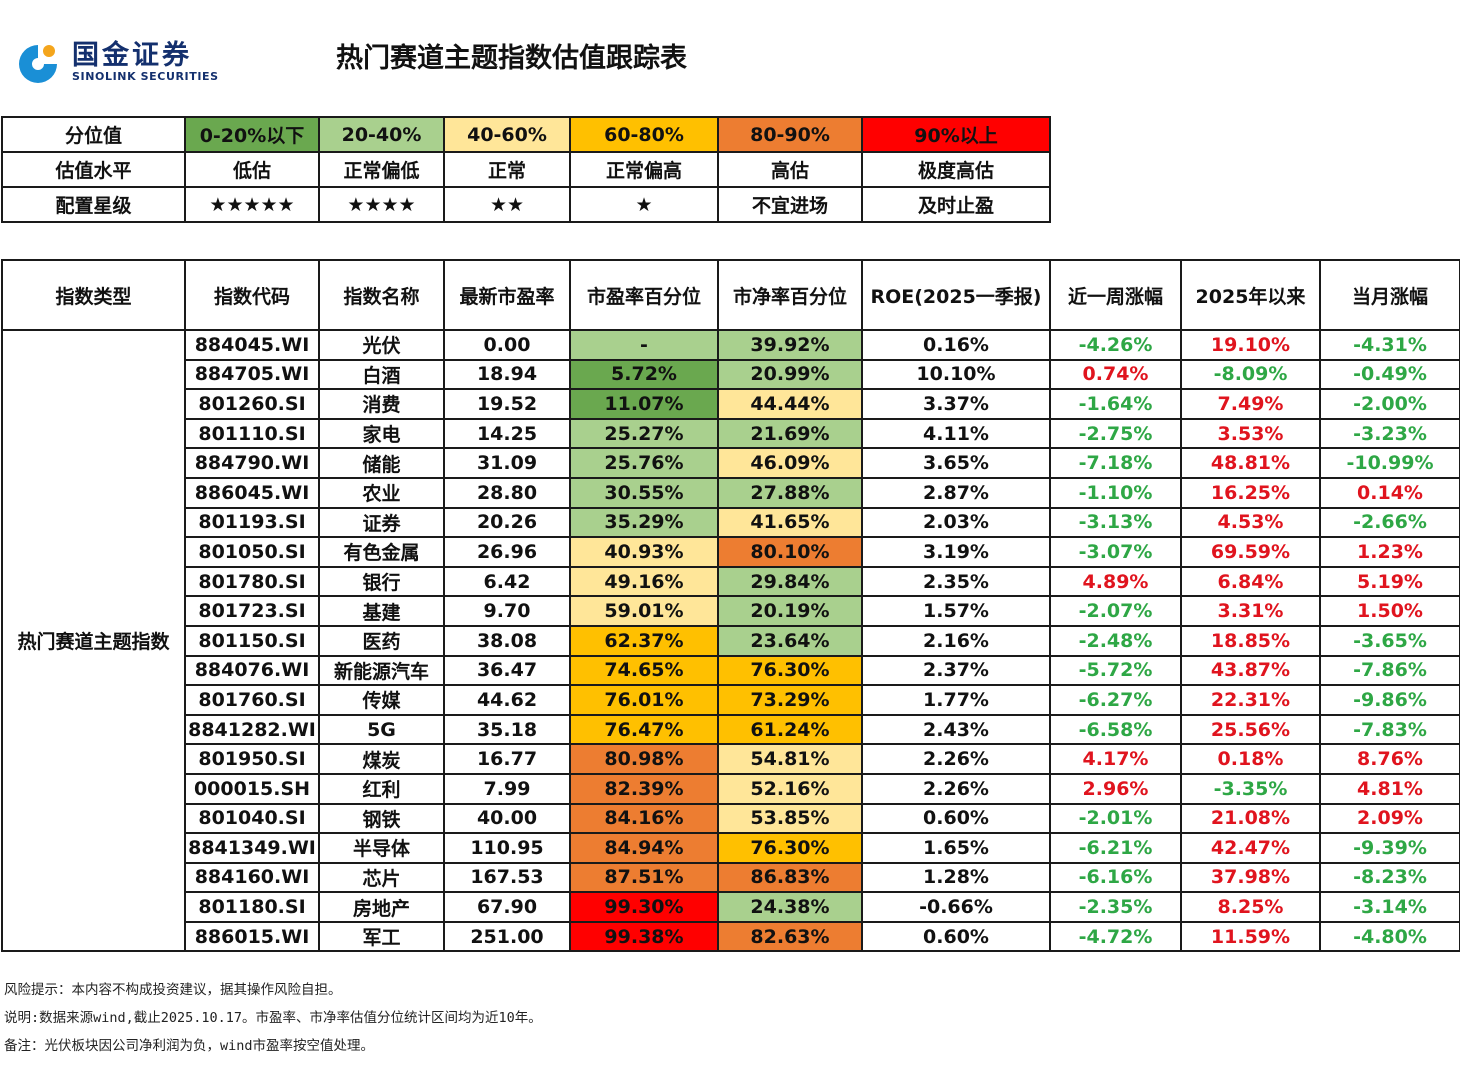  I want to click on legend-cell: 60-80%, so click(644, 134).